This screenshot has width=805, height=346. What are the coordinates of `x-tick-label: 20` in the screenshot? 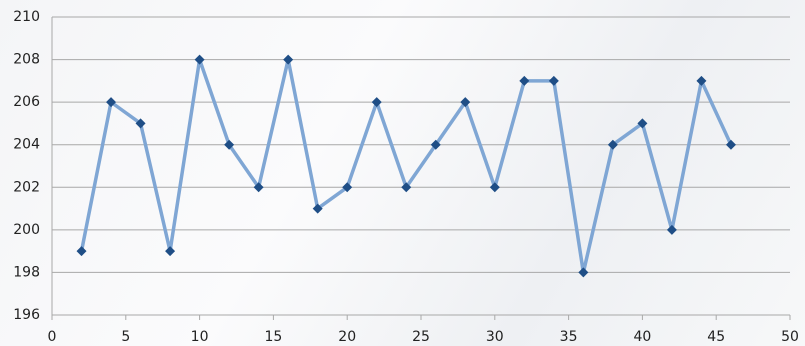 It's located at (347, 337).